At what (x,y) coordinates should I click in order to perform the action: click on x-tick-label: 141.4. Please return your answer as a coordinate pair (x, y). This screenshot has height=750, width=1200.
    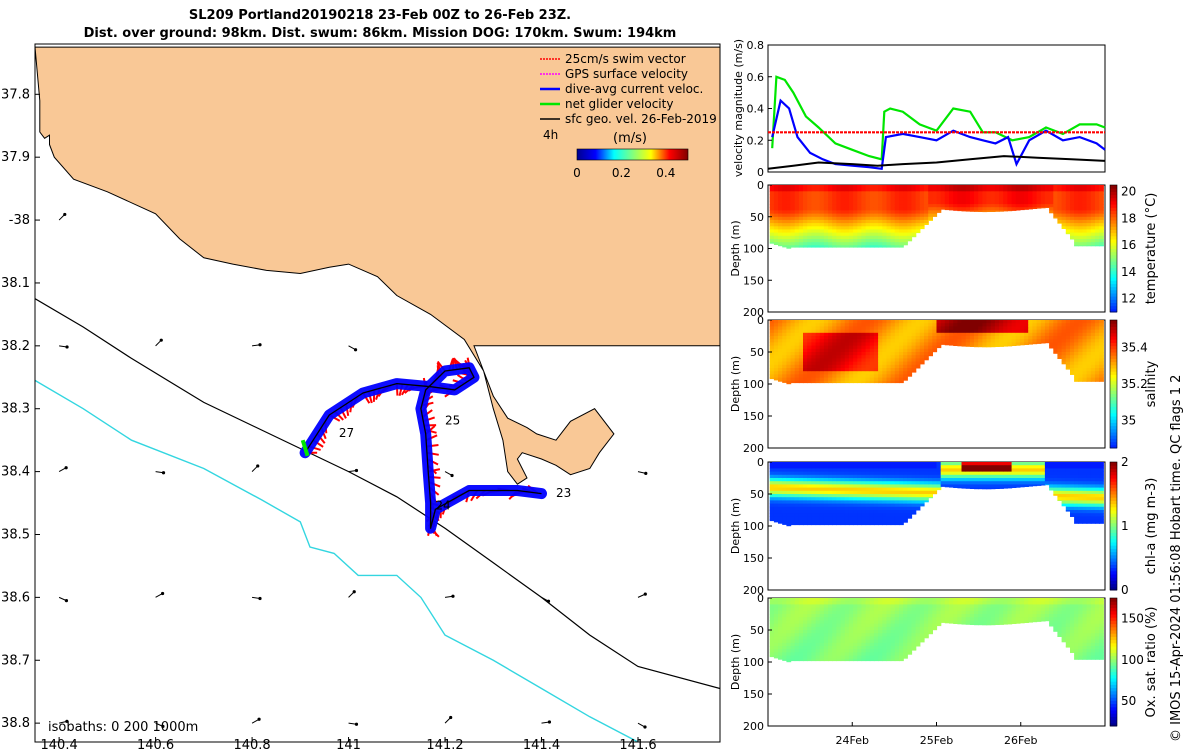
    Looking at the image, I should click on (541, 744).